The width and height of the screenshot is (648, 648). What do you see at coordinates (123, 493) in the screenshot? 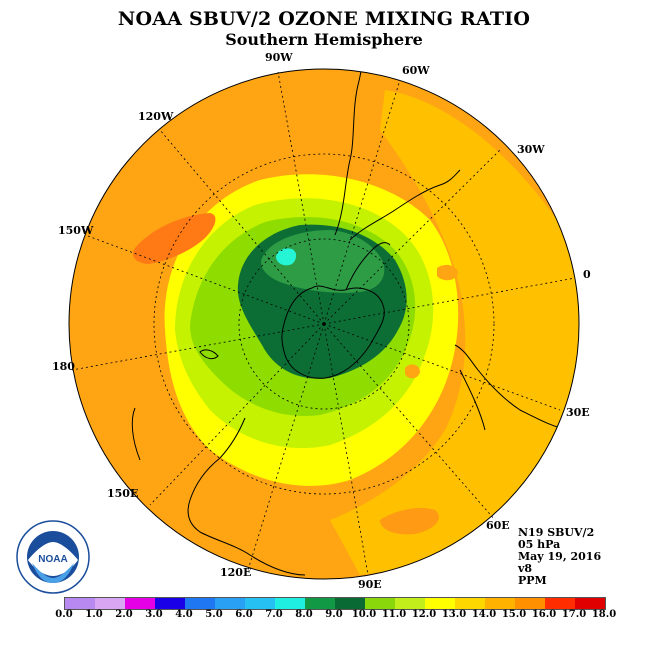
I see `lon-label-150e: 150E` at bounding box center [123, 493].